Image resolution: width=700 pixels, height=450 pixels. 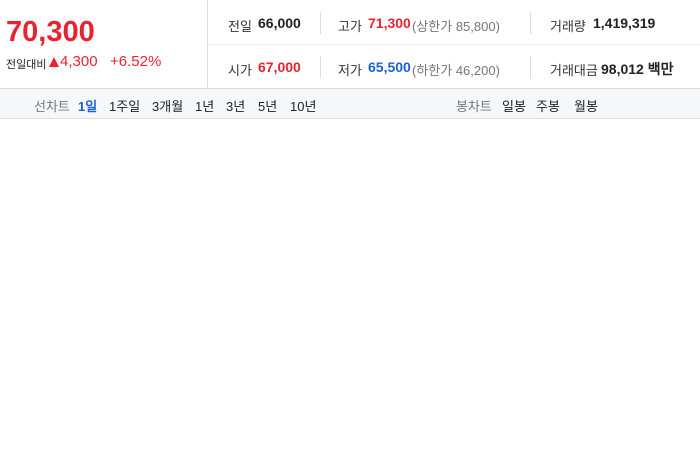 What do you see at coordinates (548, 106) in the screenshot?
I see `period-tab: 주봉` at bounding box center [548, 106].